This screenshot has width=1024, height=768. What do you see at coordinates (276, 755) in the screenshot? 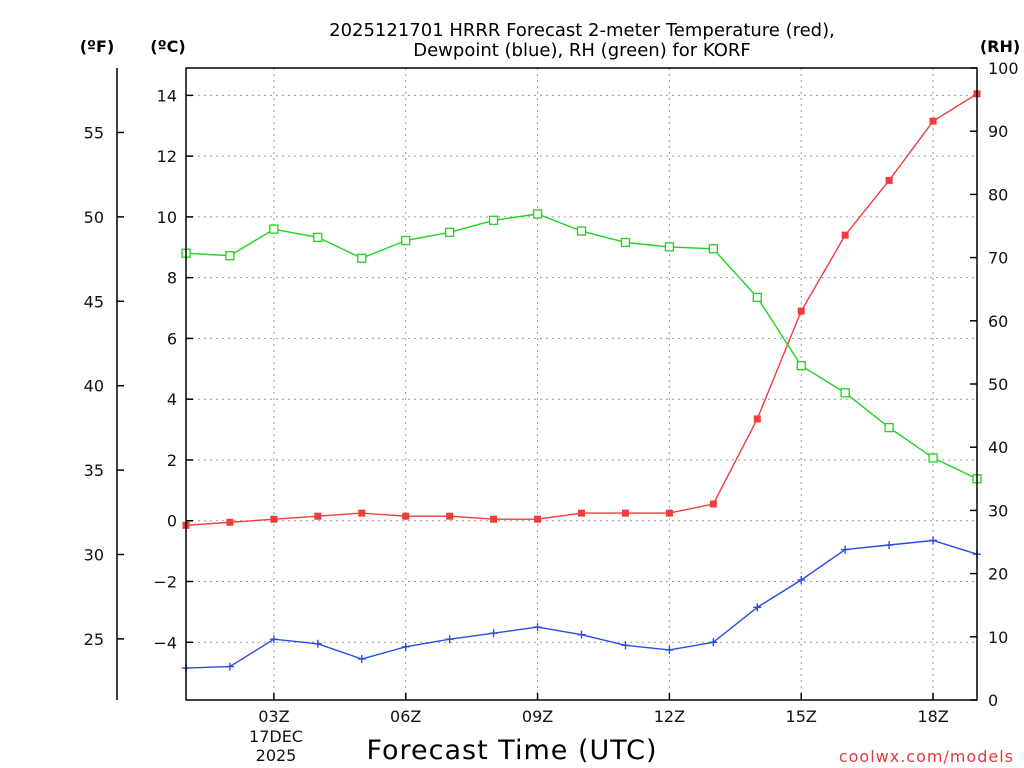
I see `date-label-year: 2025` at bounding box center [276, 755].